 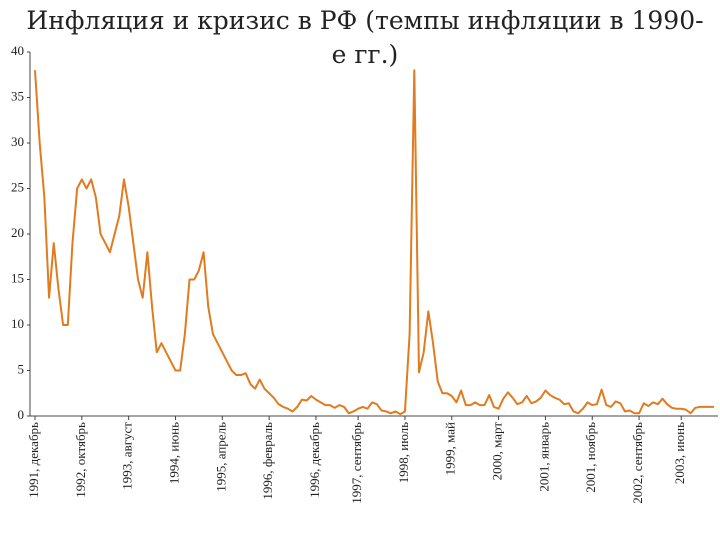 What do you see at coordinates (80, 460) in the screenshot?
I see `x-tick-label: 1992, октябрь` at bounding box center [80, 460].